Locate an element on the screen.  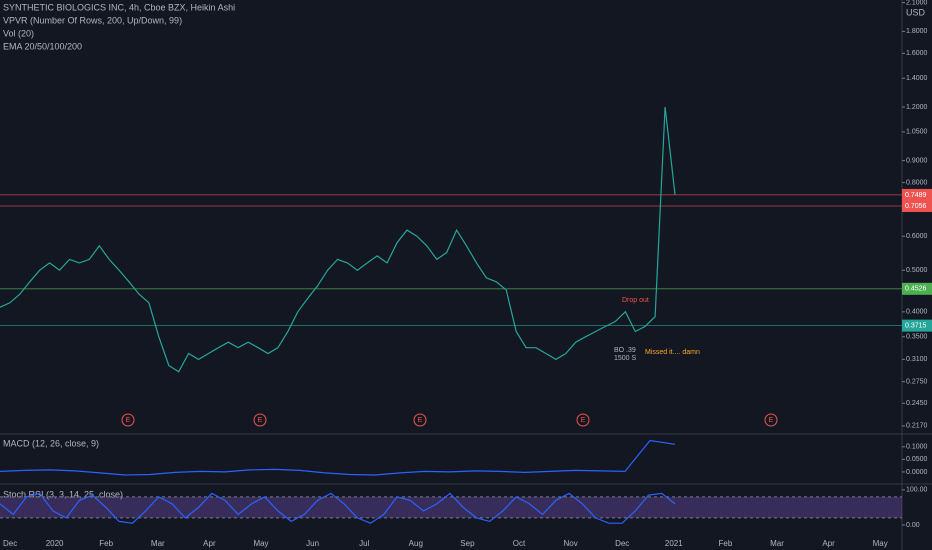
stoch-band is located at coordinates (451, 507).